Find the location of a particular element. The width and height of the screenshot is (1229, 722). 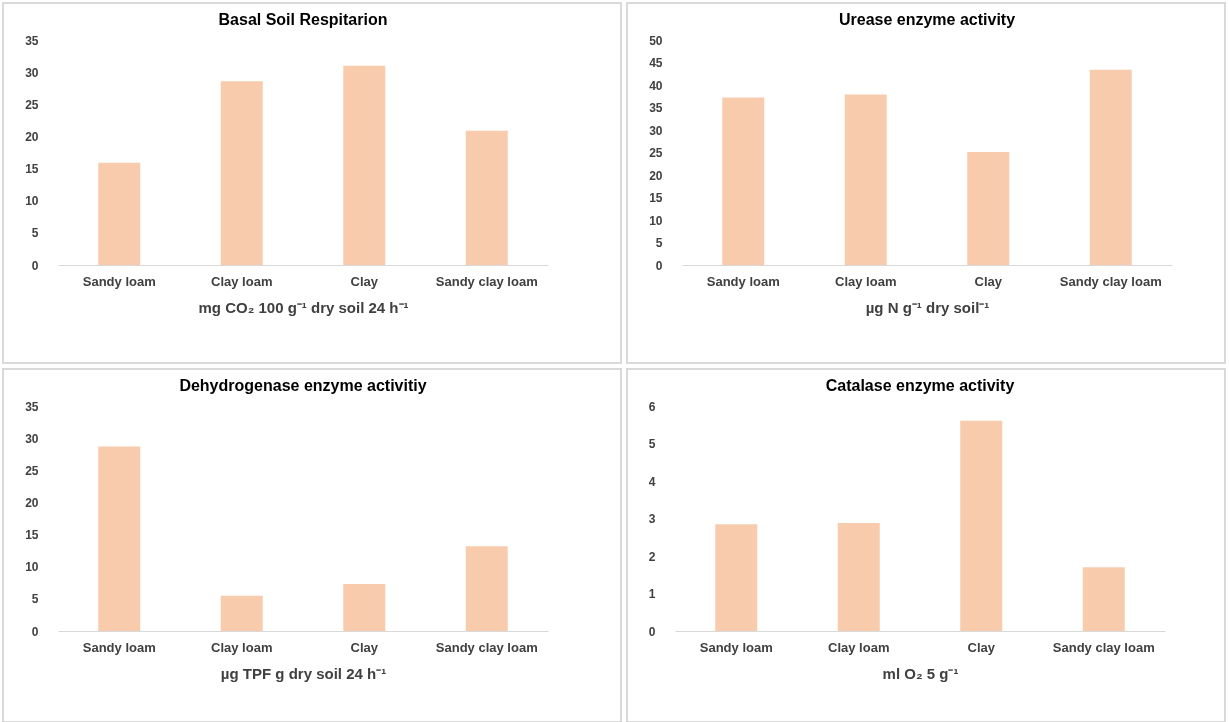

y-tick-label: 45 is located at coordinates (656, 63).